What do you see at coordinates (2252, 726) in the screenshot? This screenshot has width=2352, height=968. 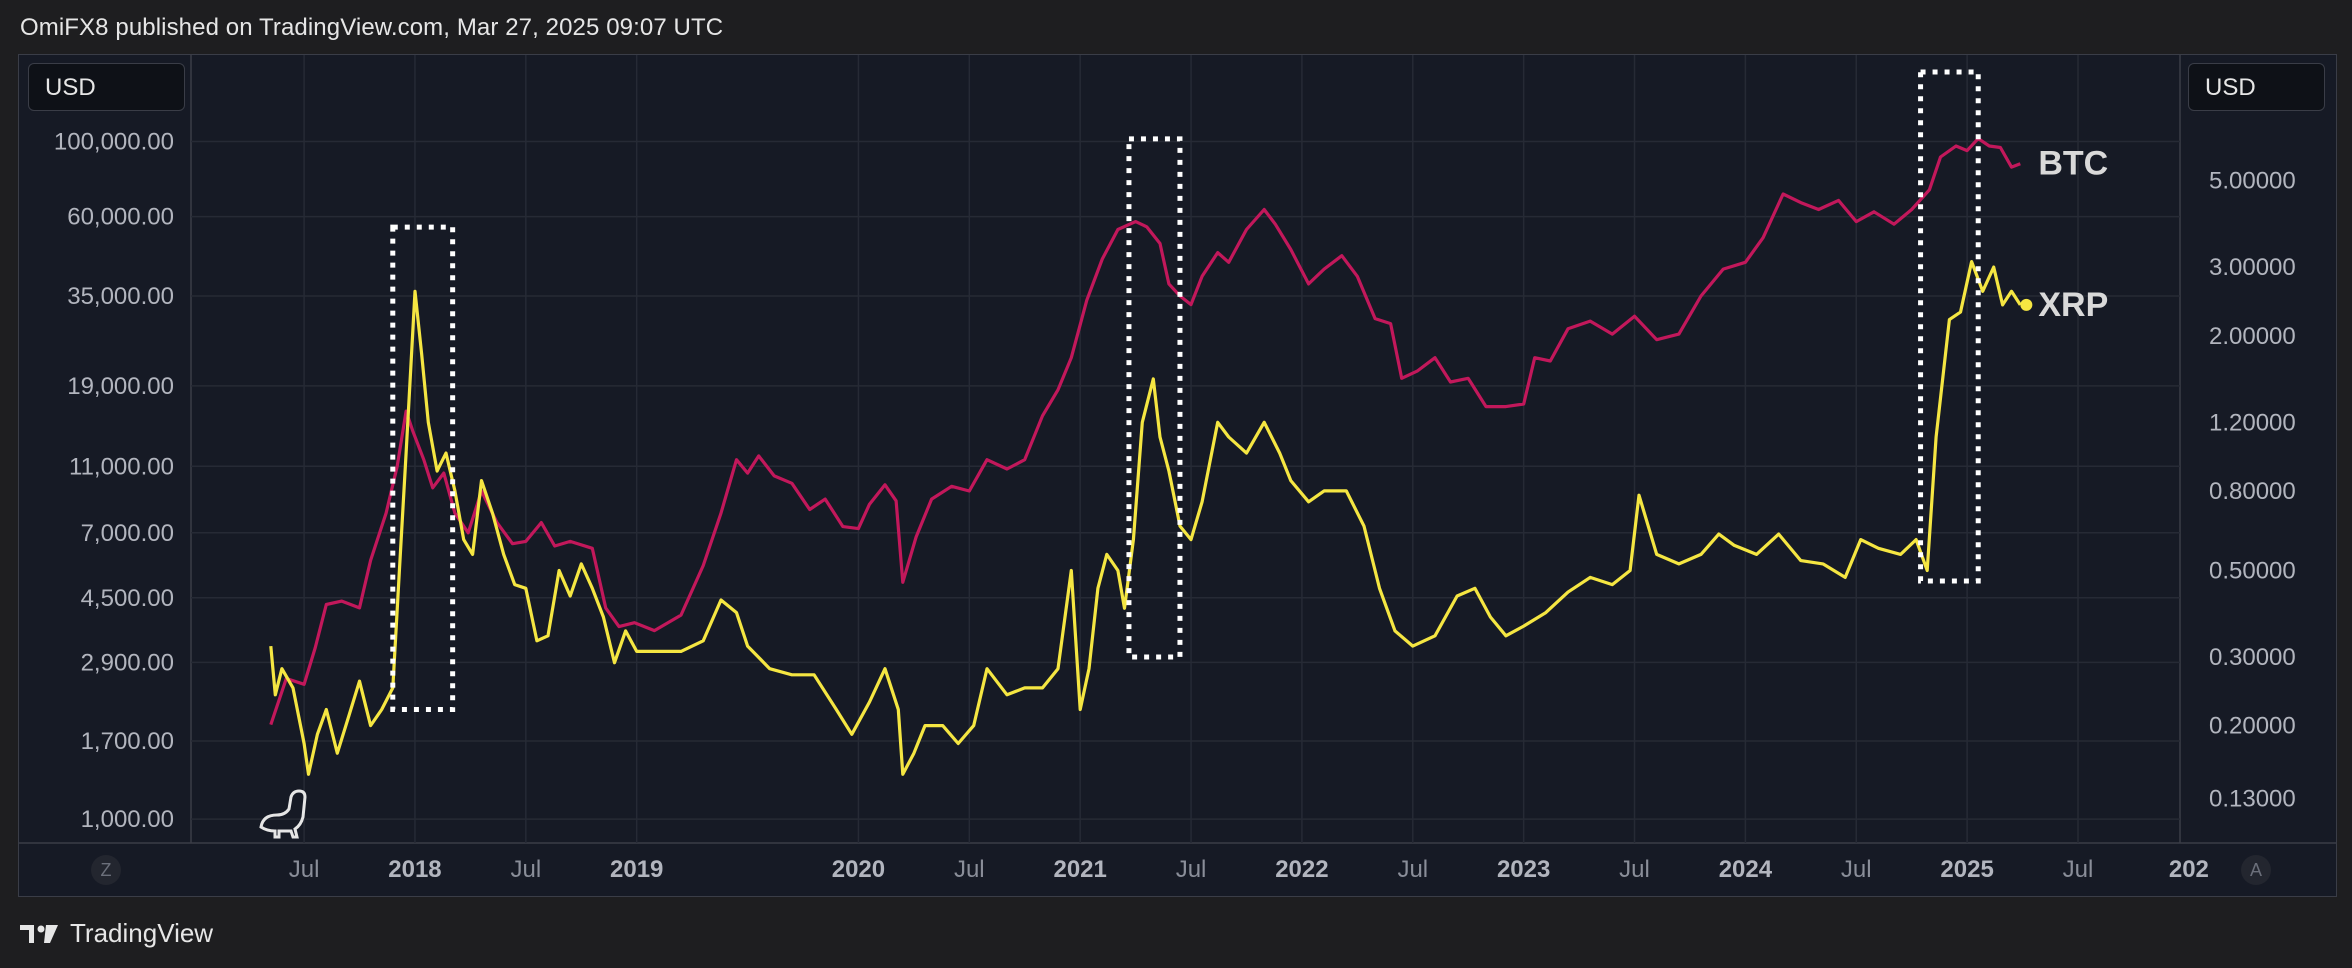 I see `right-tick-label: 0.20000` at bounding box center [2252, 726].